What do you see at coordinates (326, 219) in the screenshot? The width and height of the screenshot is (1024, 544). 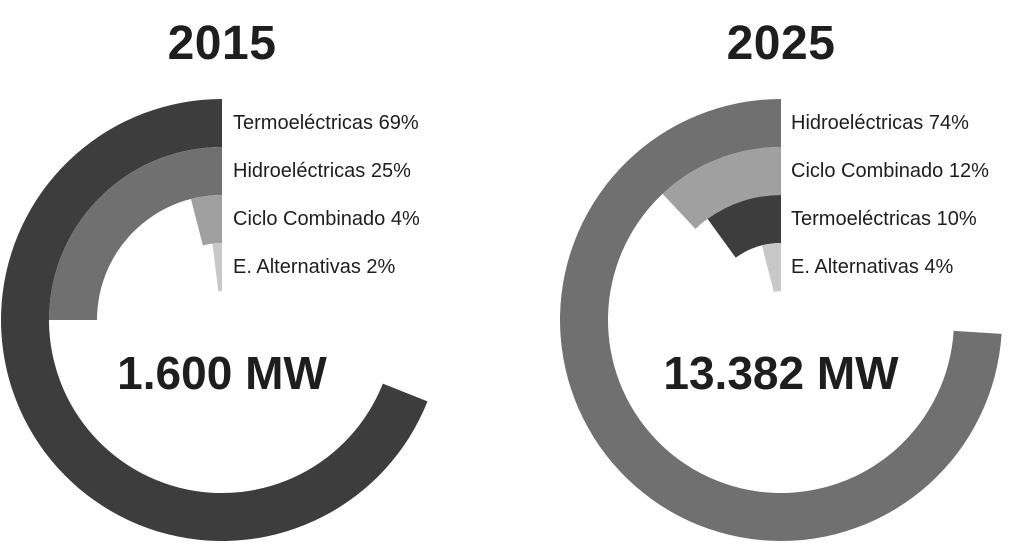 I see `legend-label: Ciclo Combinado 4%` at bounding box center [326, 219].